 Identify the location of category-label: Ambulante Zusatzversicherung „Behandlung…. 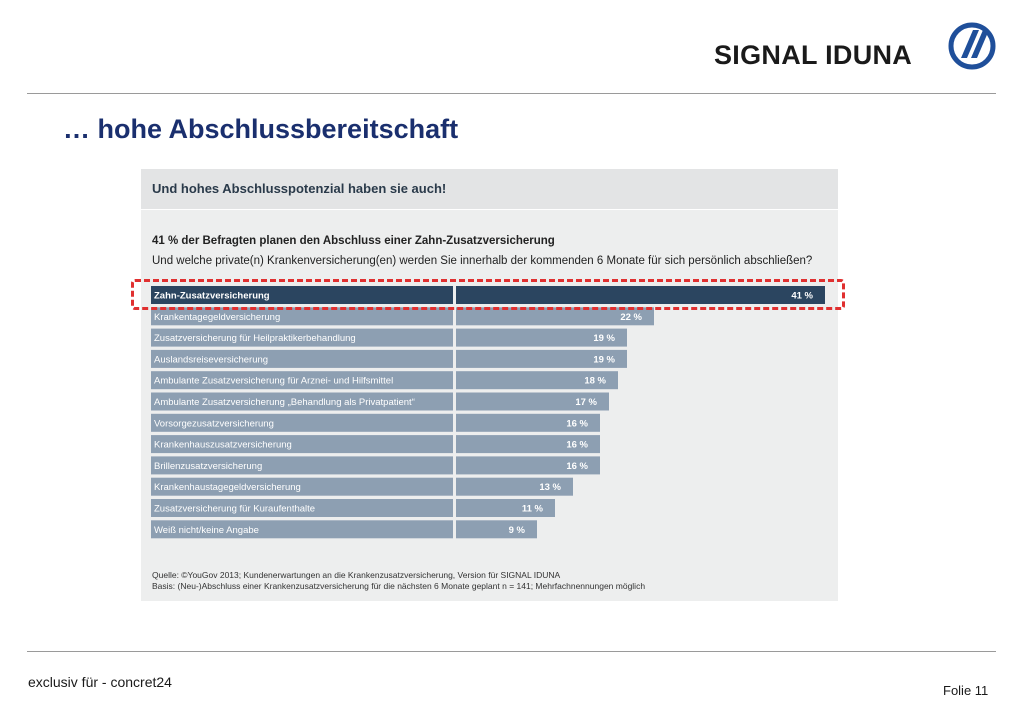
(284, 402).